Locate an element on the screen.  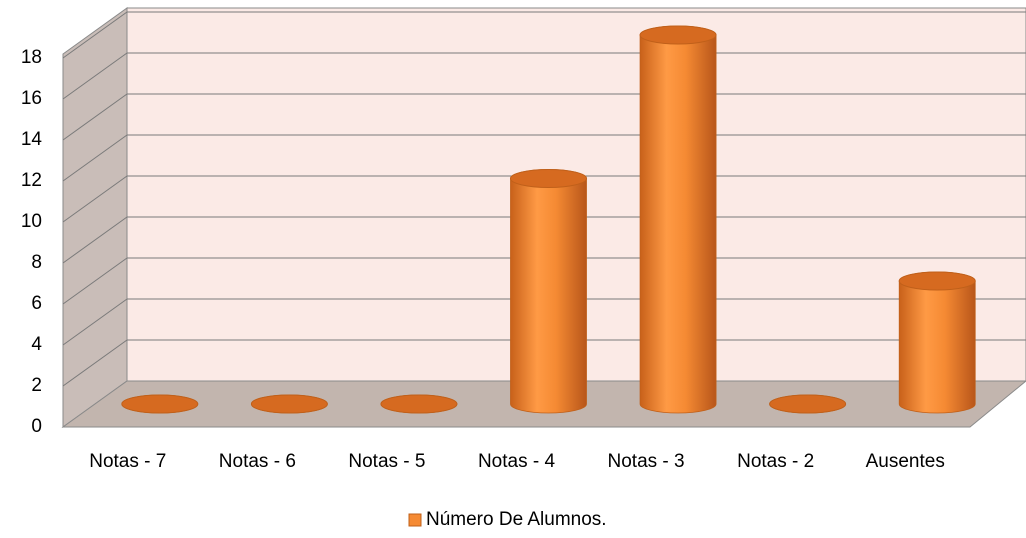
y-tick-label: 0 is located at coordinates (36, 426).